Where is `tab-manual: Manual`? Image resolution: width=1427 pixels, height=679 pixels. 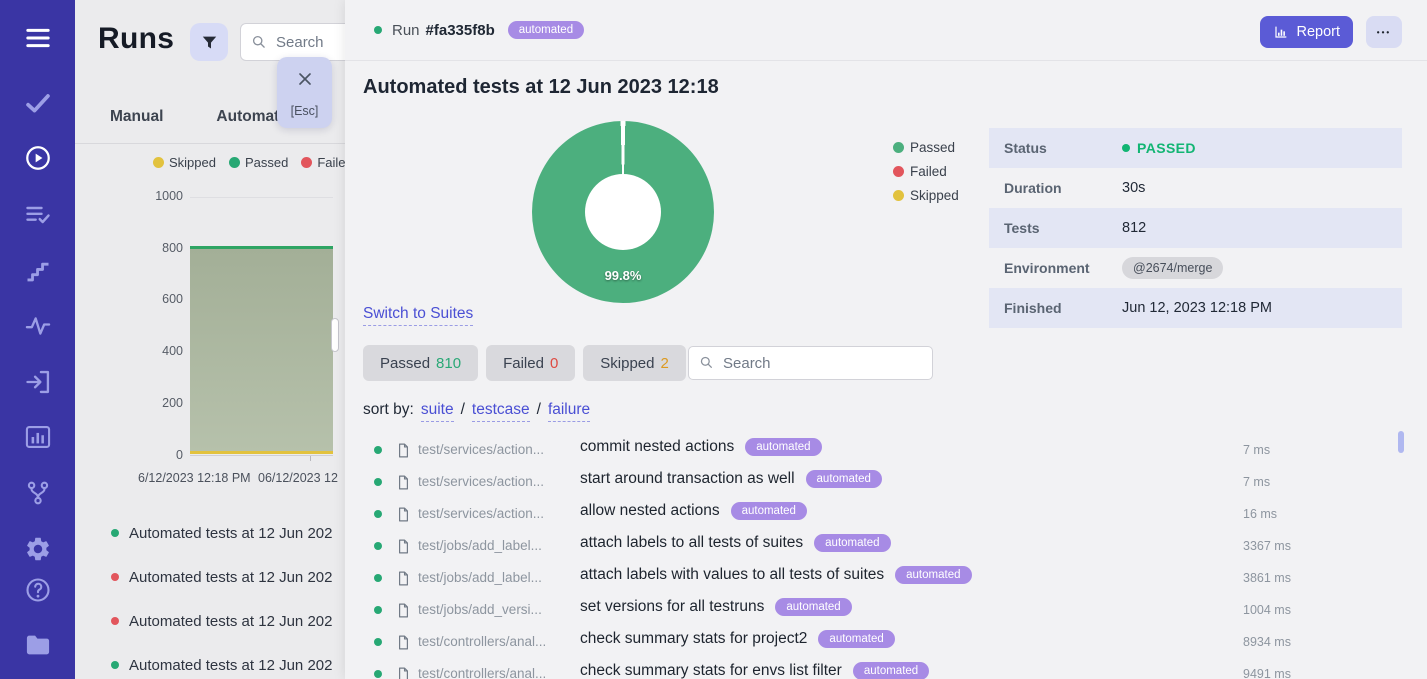
tab-manual: Manual is located at coordinates (137, 116).